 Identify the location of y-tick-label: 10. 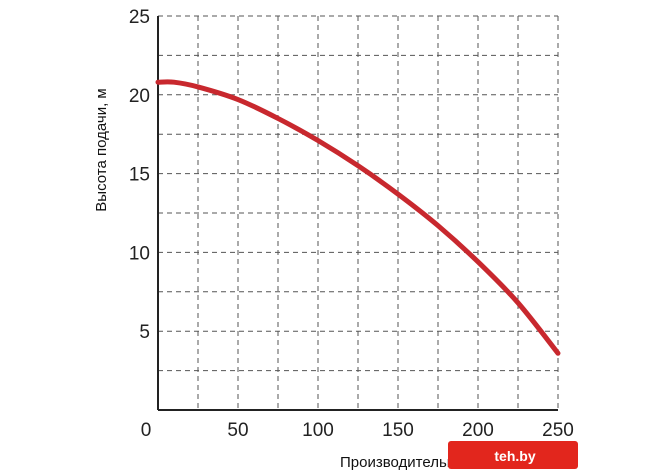
(139, 253).